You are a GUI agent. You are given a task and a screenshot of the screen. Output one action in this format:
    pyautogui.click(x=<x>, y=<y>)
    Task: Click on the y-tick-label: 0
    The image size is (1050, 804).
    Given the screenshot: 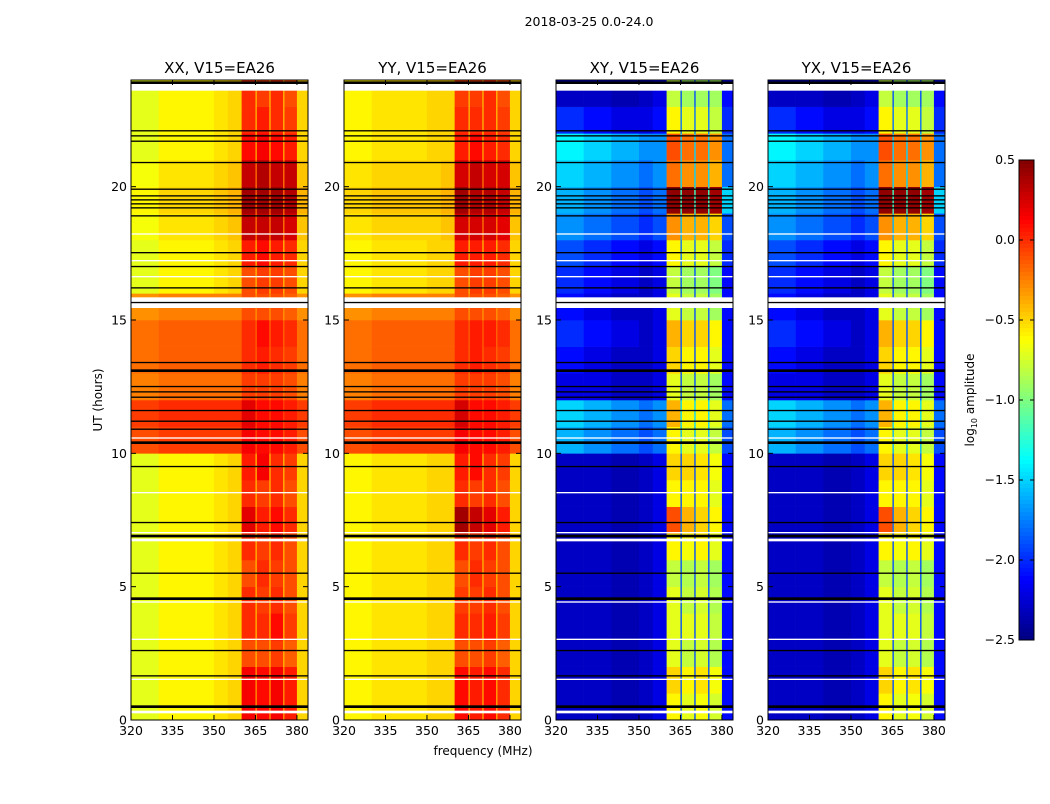 What is the action you would take?
    pyautogui.click(x=760, y=720)
    